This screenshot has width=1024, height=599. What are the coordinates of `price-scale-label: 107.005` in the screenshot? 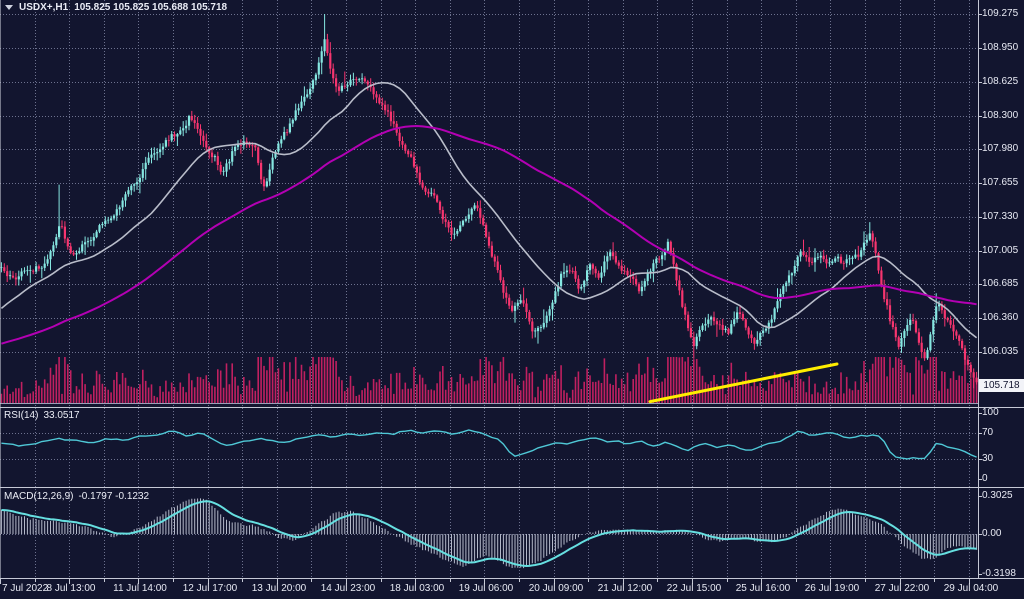 It's located at (1000, 250).